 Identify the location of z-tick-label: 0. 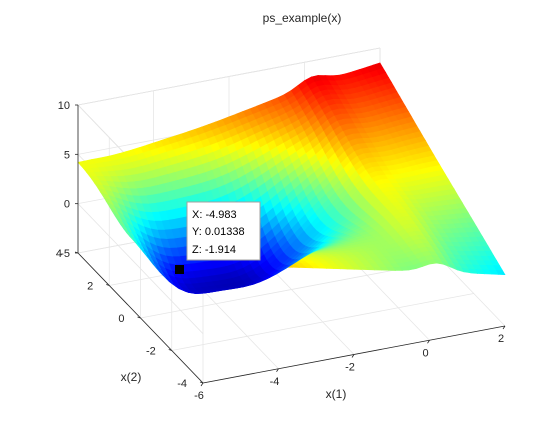
(67, 205).